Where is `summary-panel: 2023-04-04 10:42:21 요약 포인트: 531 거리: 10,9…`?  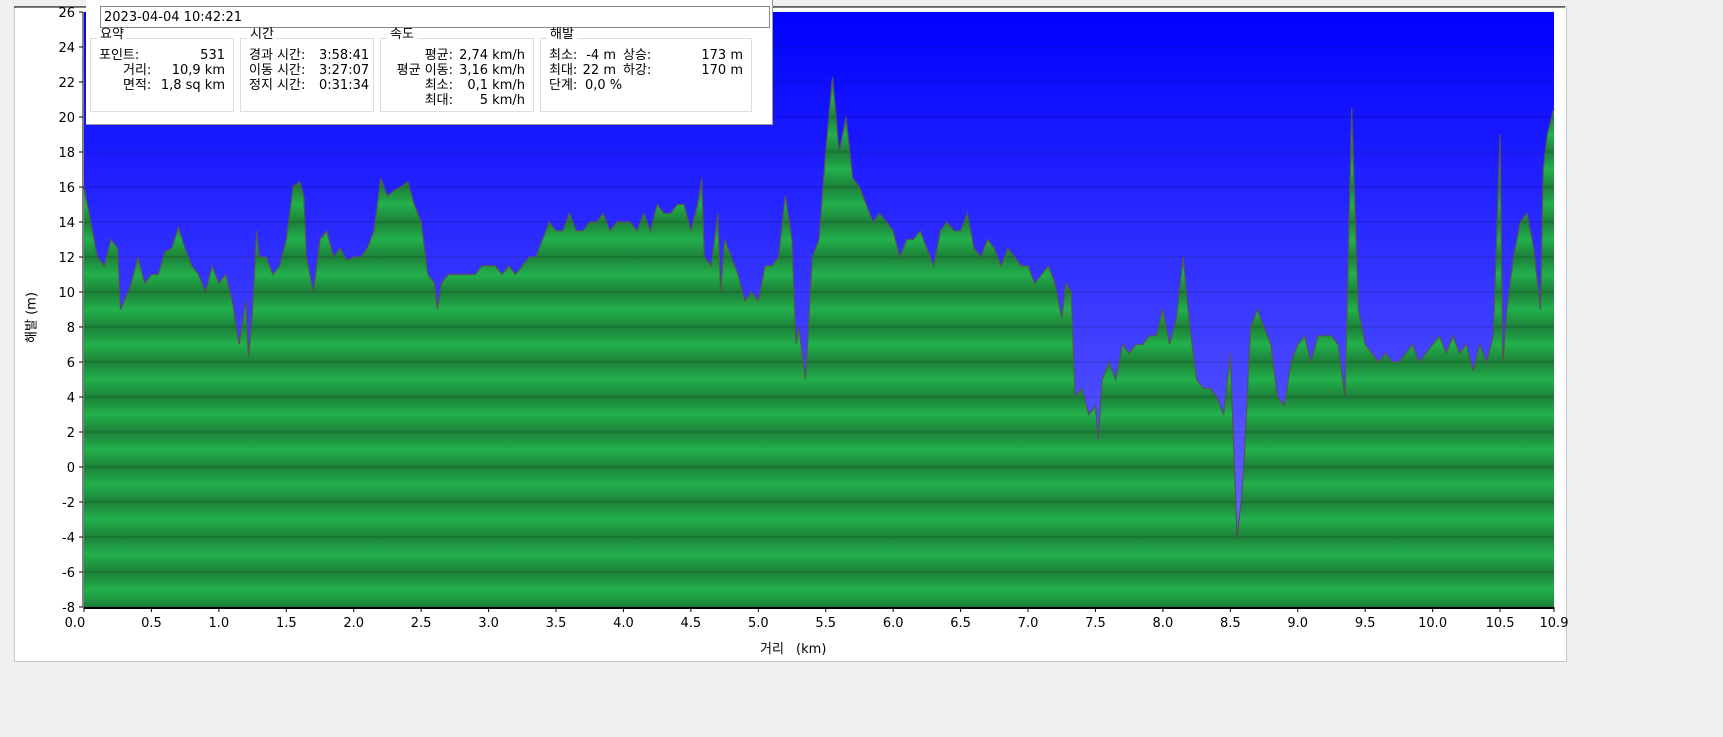 summary-panel: 2023-04-04 10:42:21 요약 포인트: 531 거리: 10,9… is located at coordinates (429, 62).